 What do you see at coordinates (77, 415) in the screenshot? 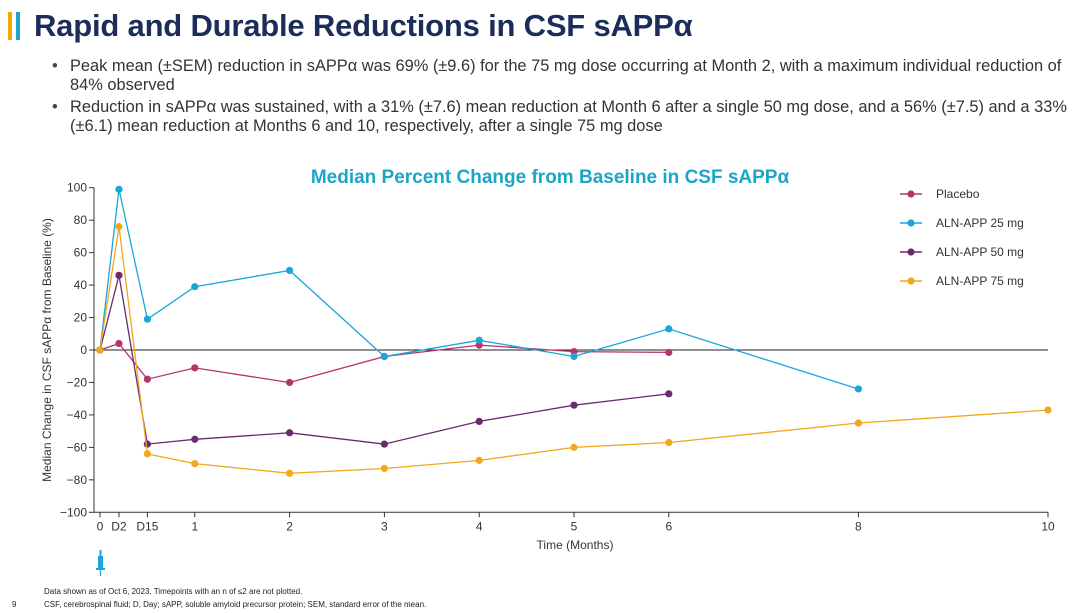
I see `y-tick-label: −40` at bounding box center [77, 415].